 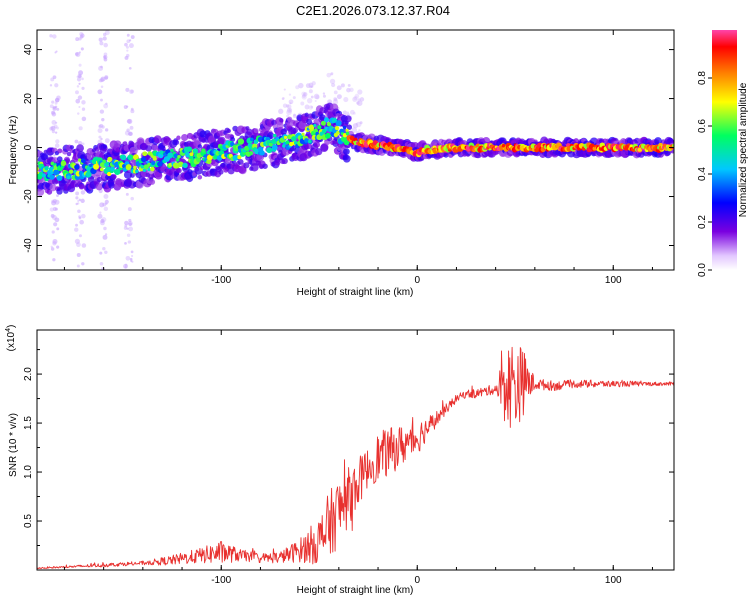 I want to click on spectrogram-x-axis-label: Height of straight line (km), so click(x=355, y=292).